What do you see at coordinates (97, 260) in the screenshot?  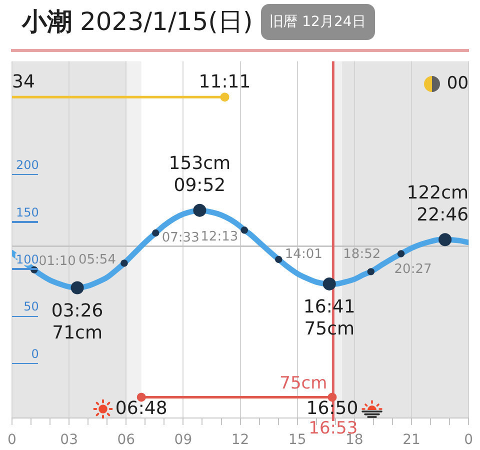 I see `annotation: 05:54` at bounding box center [97, 260].